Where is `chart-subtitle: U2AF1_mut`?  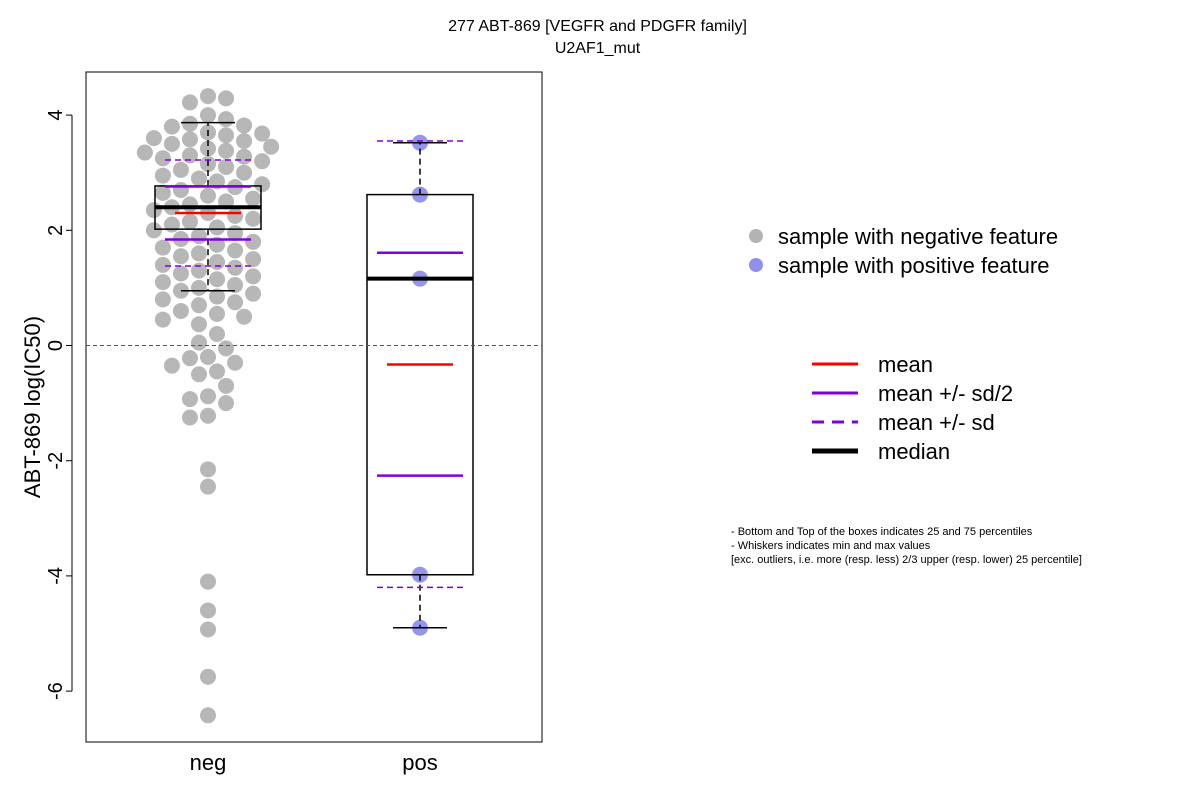 chart-subtitle: U2AF1_mut is located at coordinates (597, 48).